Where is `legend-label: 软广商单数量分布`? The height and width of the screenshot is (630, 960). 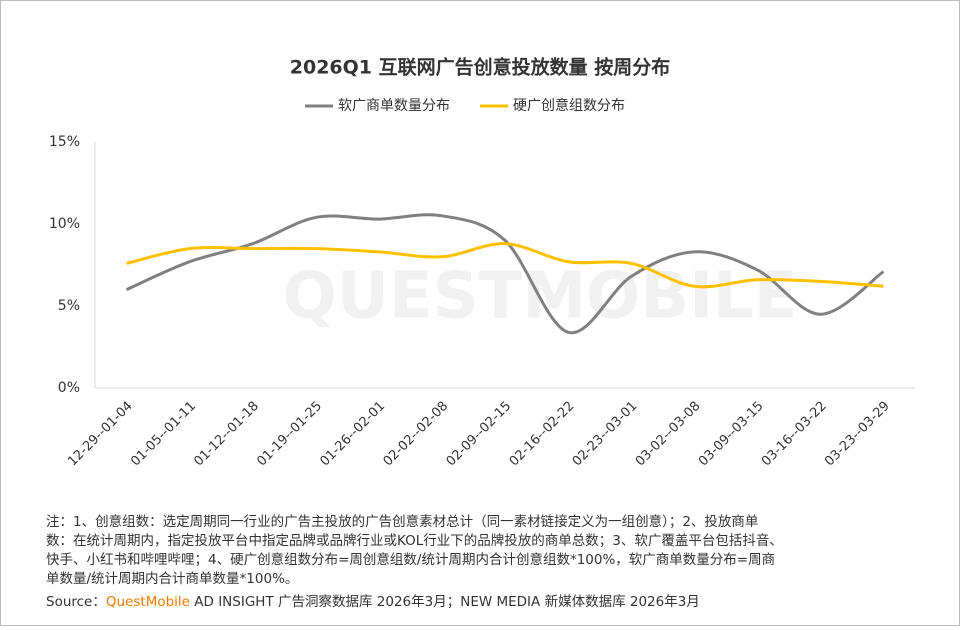 legend-label: 软广商单数量分布 is located at coordinates (394, 106).